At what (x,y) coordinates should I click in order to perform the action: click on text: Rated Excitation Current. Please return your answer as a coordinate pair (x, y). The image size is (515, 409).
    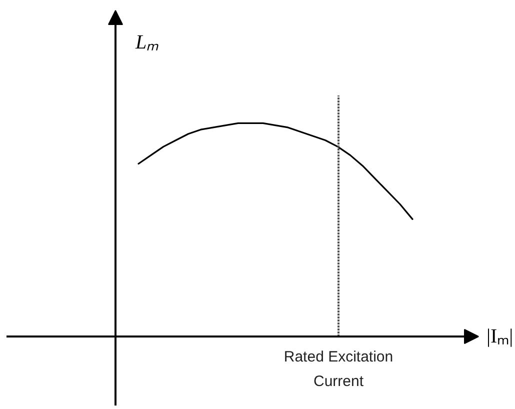
    Looking at the image, I should click on (339, 369).